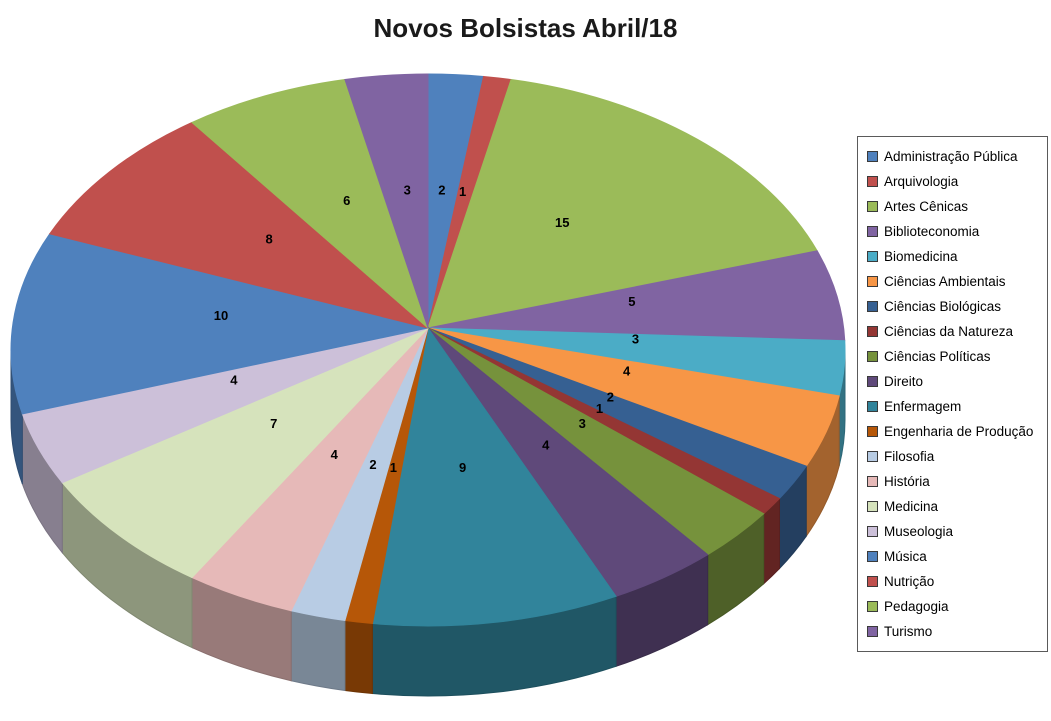 The height and width of the screenshot is (721, 1051). Describe the element at coordinates (911, 506) in the screenshot. I see `legend-label: Medicina` at that location.